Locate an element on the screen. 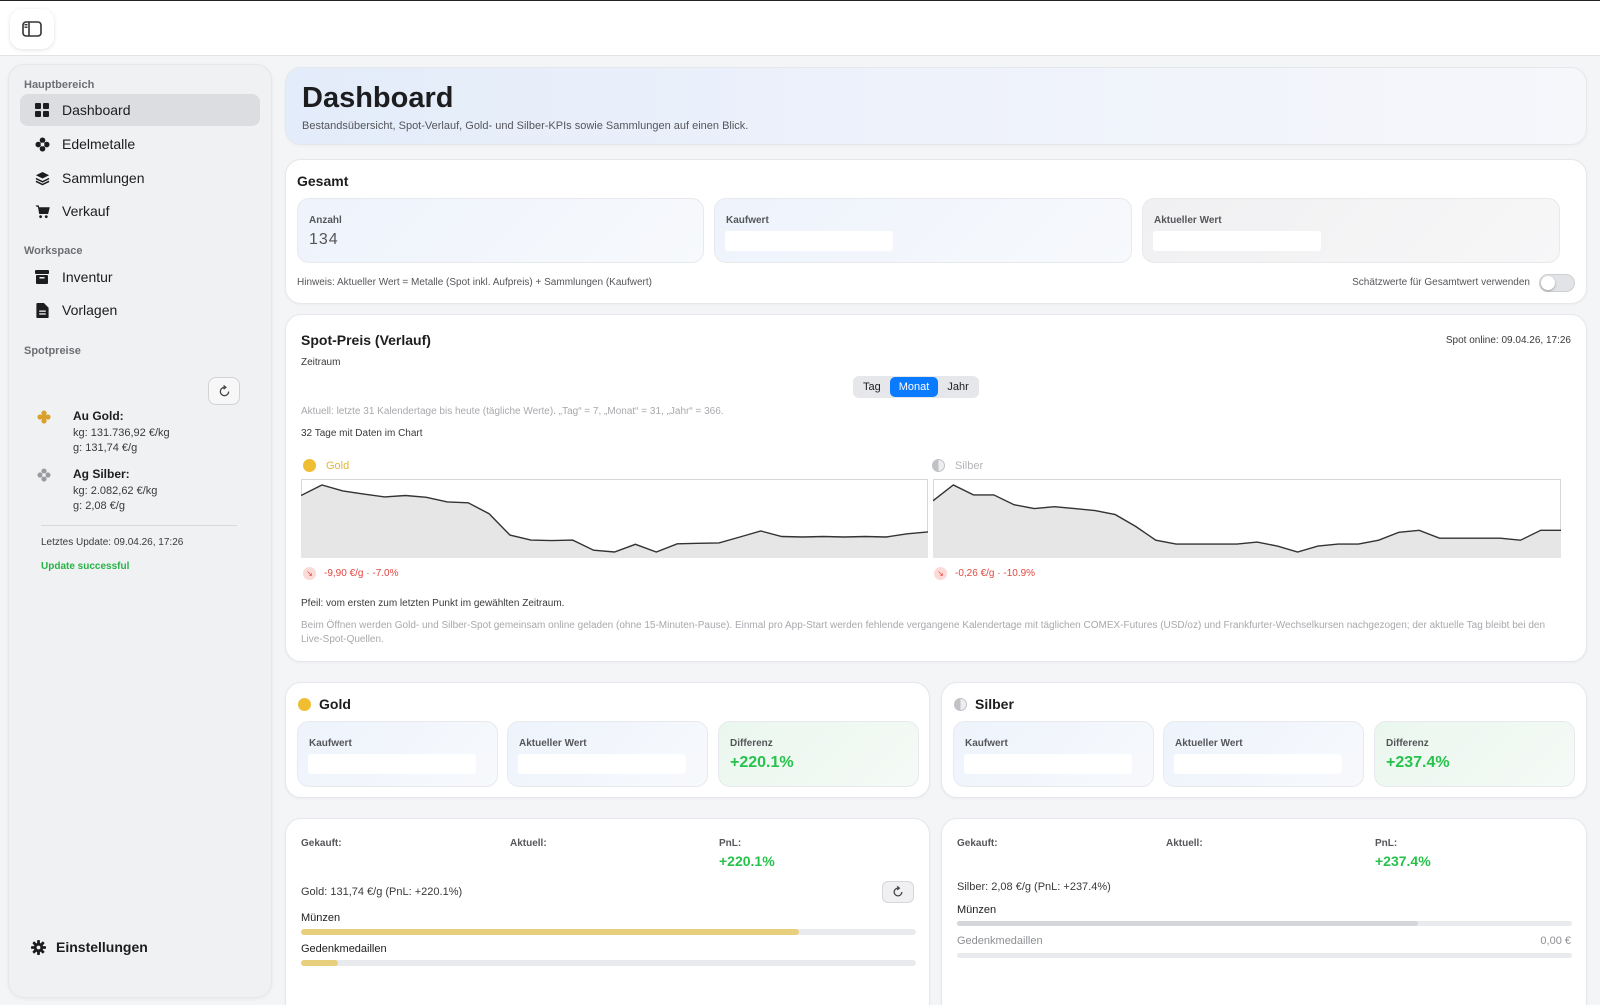 The image size is (1600, 1005). gold-kpi-aktueller-wert: Aktueller Wert is located at coordinates (607, 754).